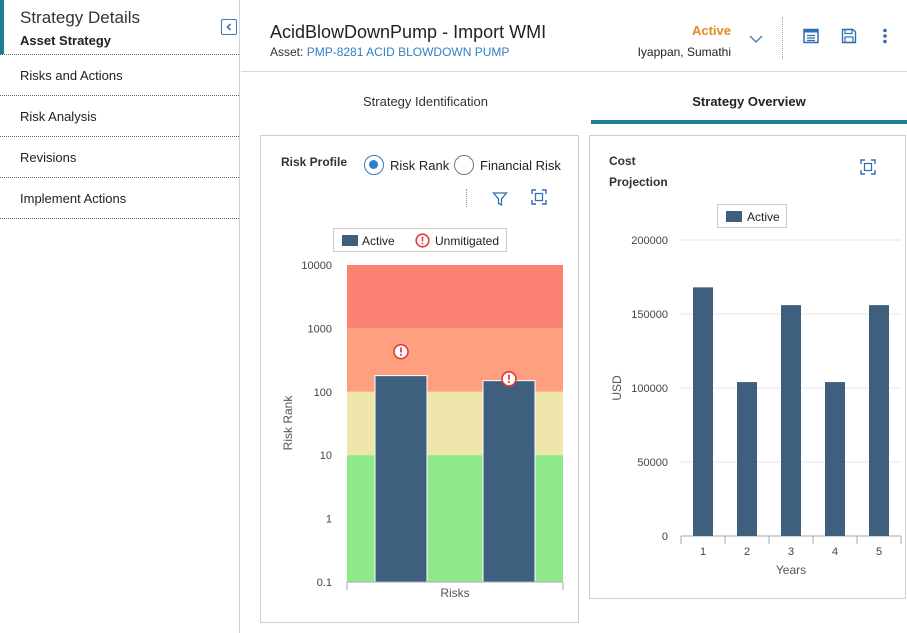  Describe the element at coordinates (314, 162) in the screenshot. I see `risk-profile-title: Risk Profile` at that location.